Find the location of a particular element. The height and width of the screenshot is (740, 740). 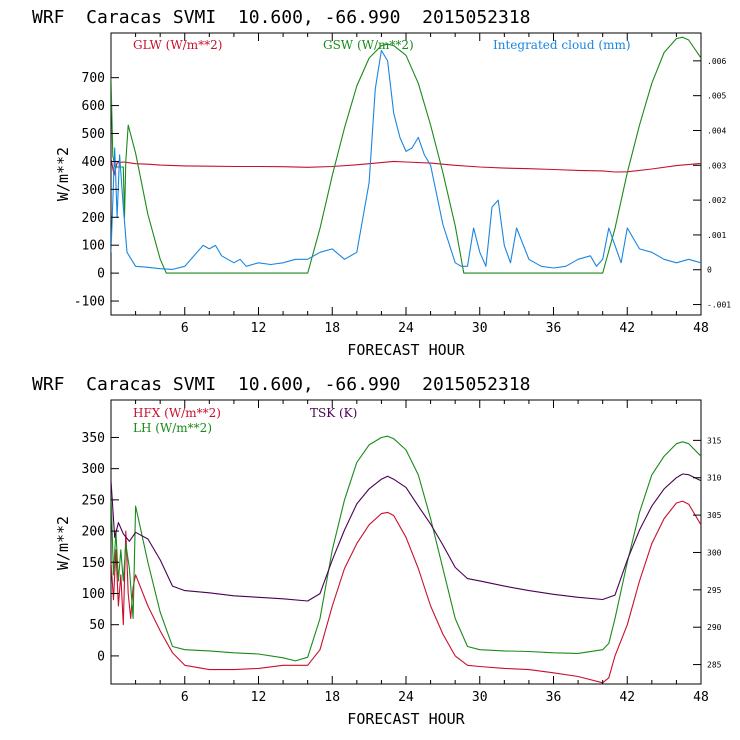

top-x-tick-label: 42 is located at coordinates (627, 328).